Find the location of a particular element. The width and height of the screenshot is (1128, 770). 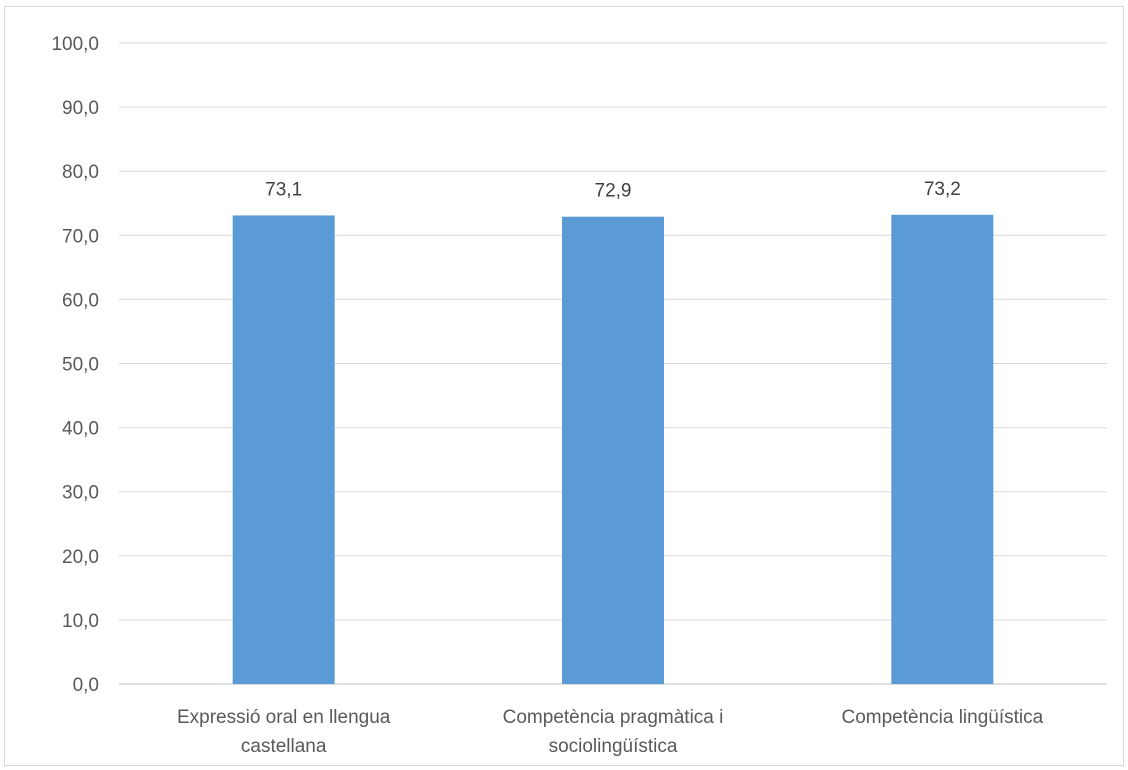

data-label: 73,2 is located at coordinates (942, 189).